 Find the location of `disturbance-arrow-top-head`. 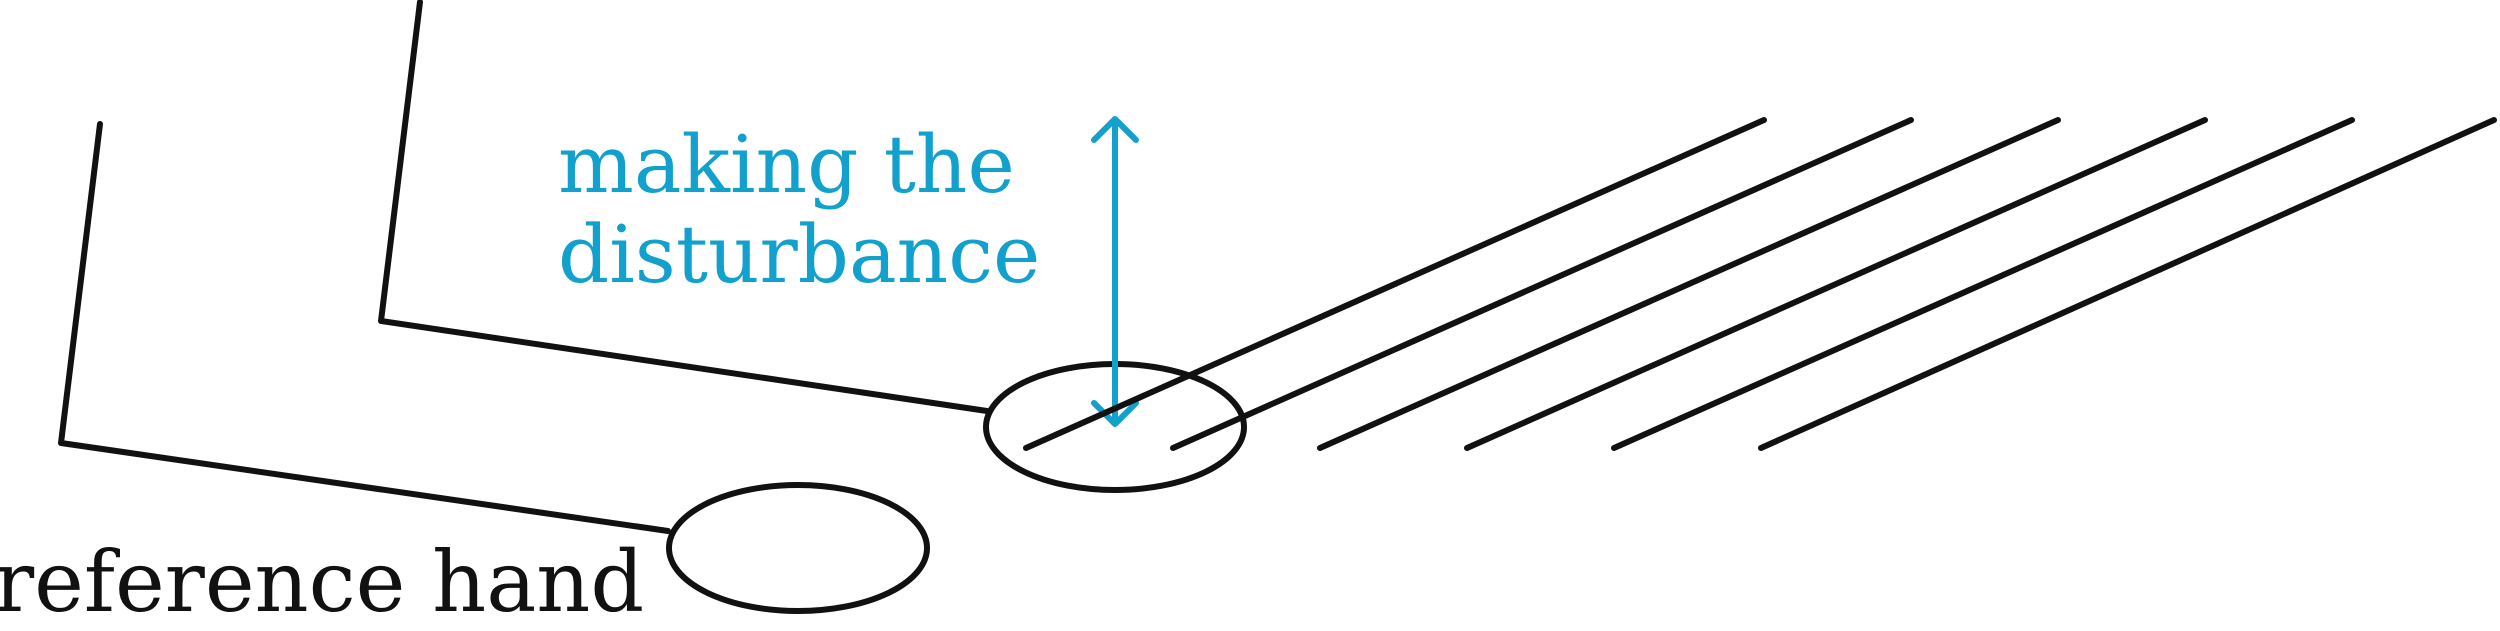

disturbance-arrow-top-head is located at coordinates (1115, 129).